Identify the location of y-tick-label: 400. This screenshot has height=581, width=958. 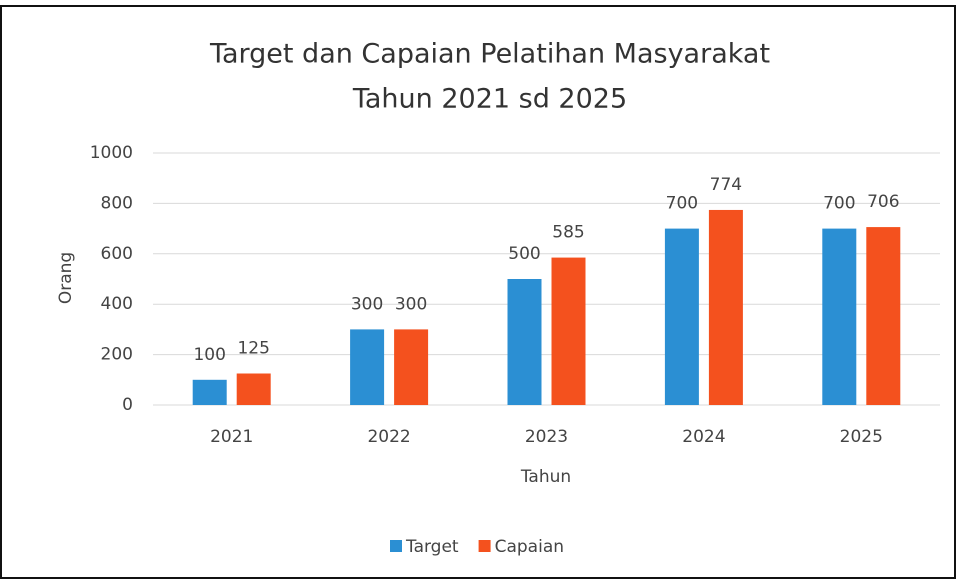
(117, 304).